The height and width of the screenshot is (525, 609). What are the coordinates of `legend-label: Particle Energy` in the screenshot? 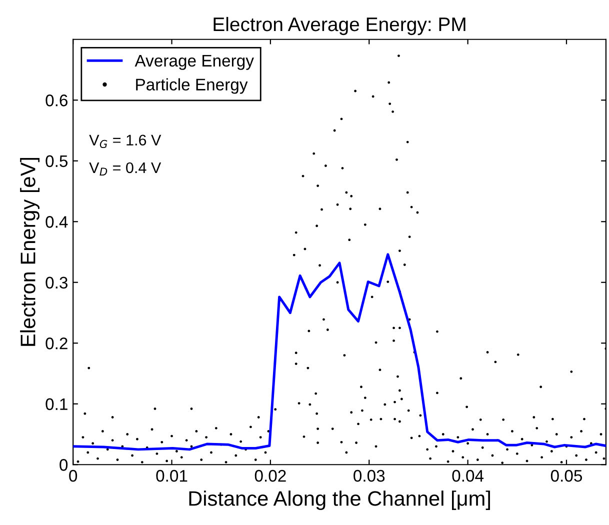 It's located at (192, 86).